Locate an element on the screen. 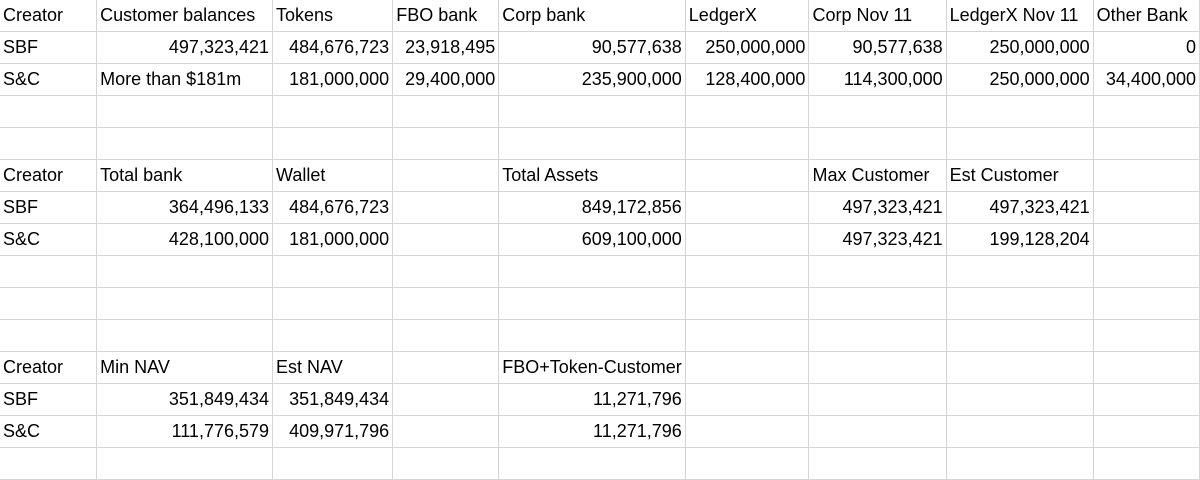 The height and width of the screenshot is (480, 1200). sheet-cell: 364,496,133 is located at coordinates (185, 207).